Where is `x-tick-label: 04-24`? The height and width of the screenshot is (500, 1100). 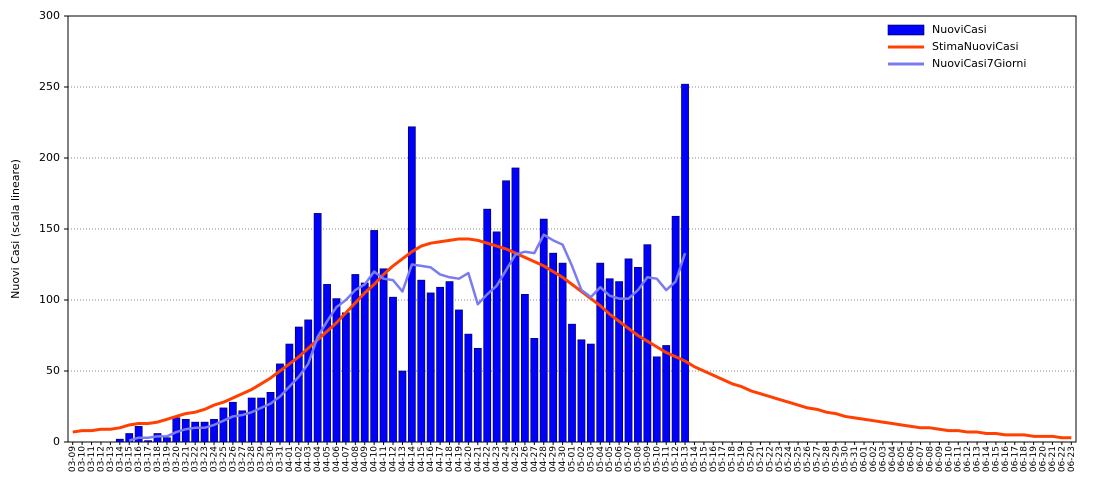
x-tick-label: 04-24 is located at coordinates (507, 459).